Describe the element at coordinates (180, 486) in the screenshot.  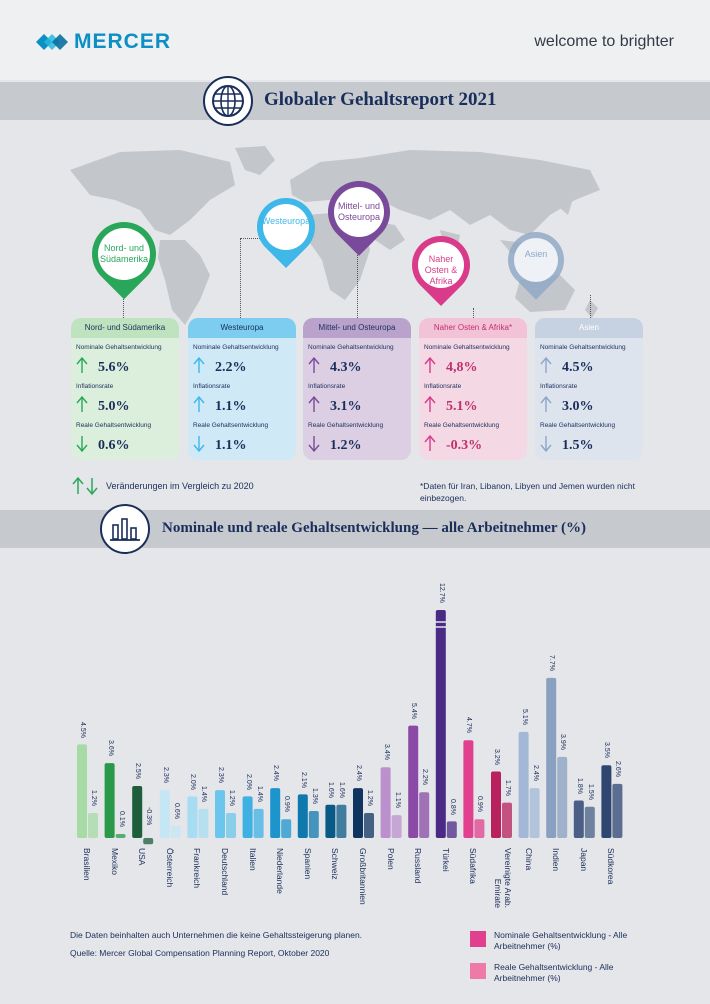
I see `change-legend-text: Veränderungen im Vergleich zu 2020` at that location.